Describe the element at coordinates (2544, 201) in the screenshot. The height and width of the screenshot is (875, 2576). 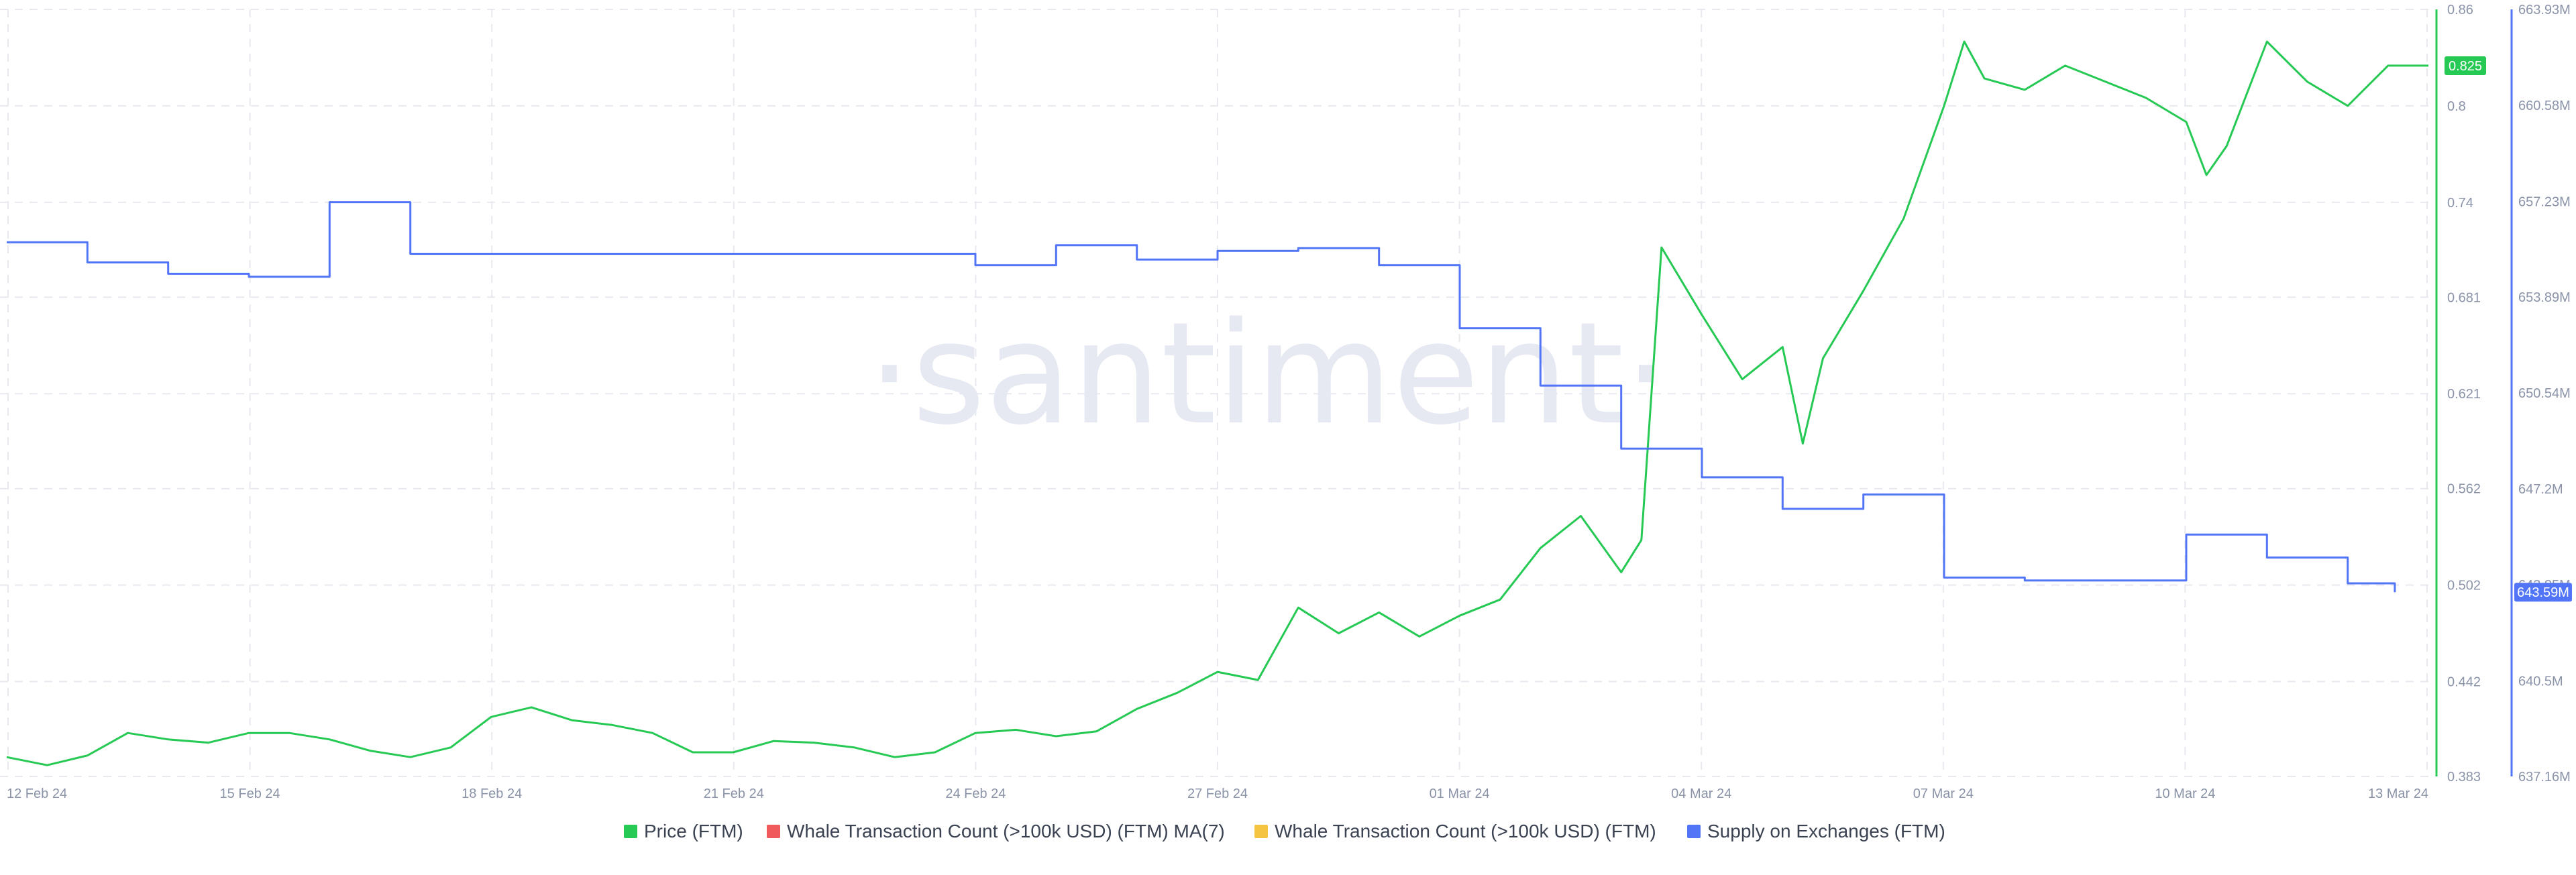
I see `supply-axis-tick: 657.23M` at that location.